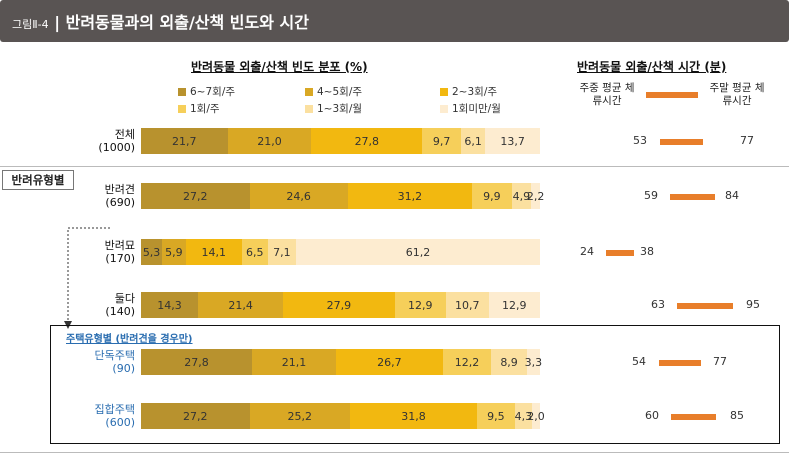 The image size is (800, 459). I want to click on segment-value-label: 2,2, so click(535, 196).